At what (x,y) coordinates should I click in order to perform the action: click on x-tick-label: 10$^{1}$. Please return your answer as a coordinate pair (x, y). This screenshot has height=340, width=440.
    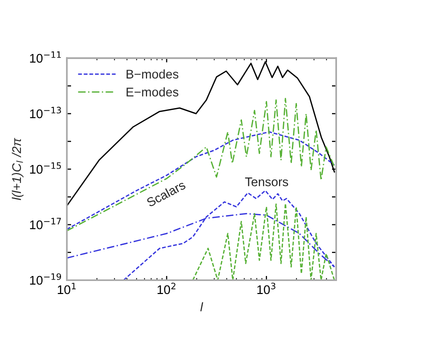
    Looking at the image, I should click on (67, 288).